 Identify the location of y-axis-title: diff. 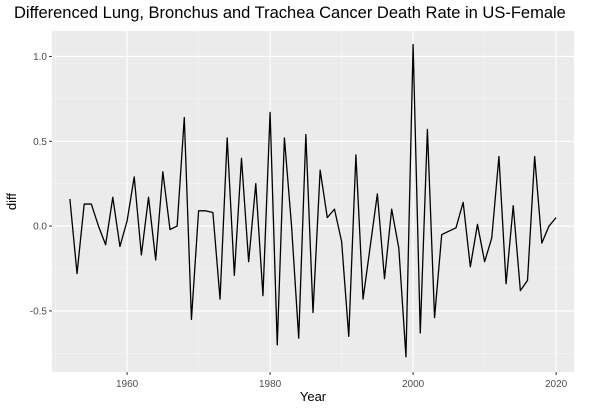
(11, 201).